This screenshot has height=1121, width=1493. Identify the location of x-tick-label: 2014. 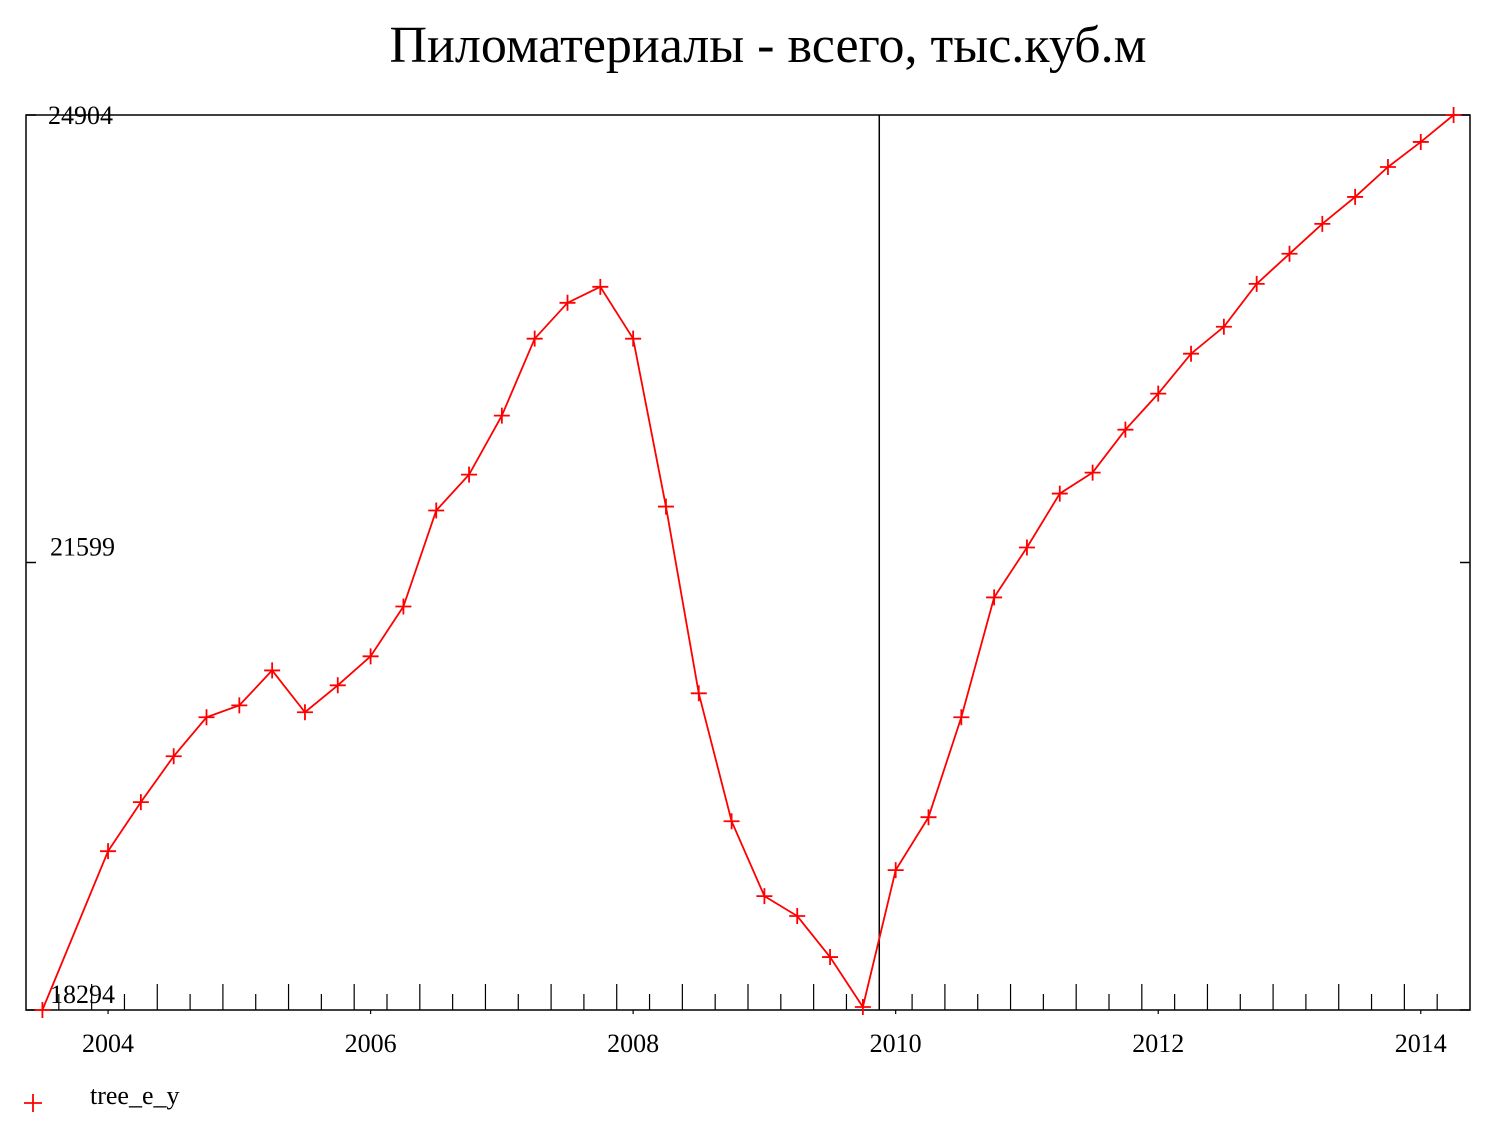
(1421, 1043).